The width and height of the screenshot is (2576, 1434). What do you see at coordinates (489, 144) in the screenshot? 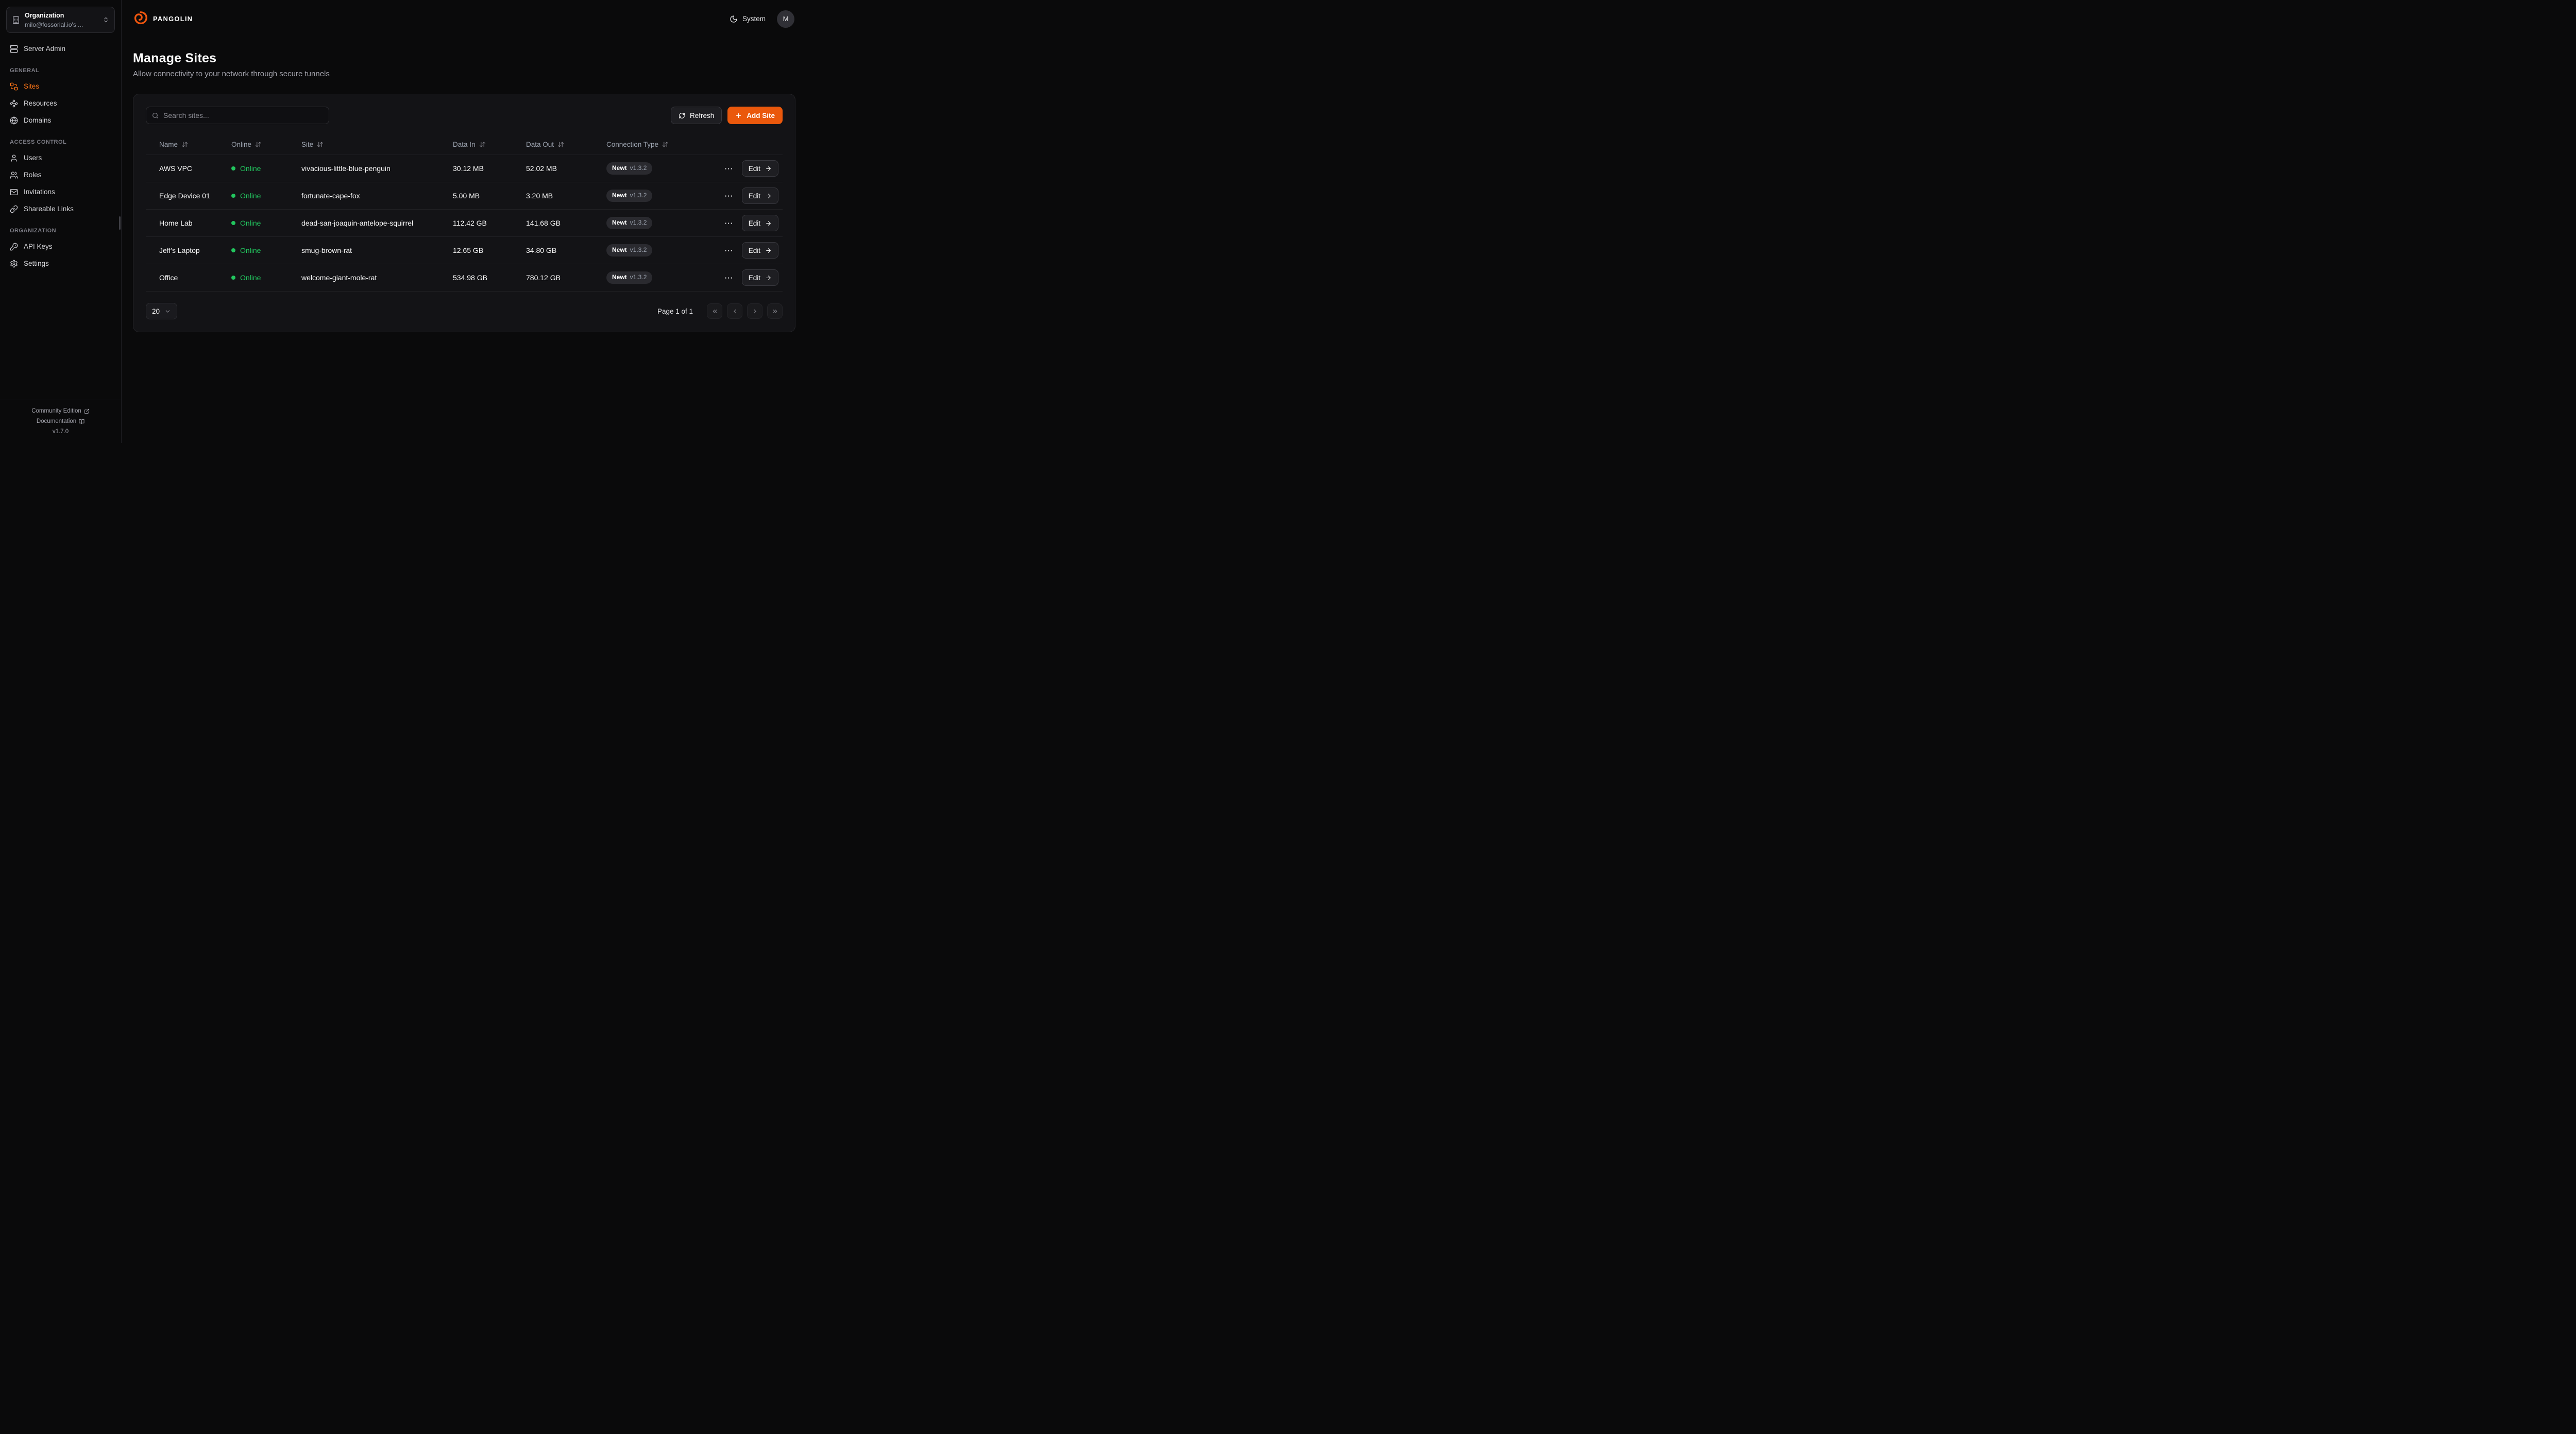
I see `column-header-data-in: Data In` at bounding box center [489, 144].